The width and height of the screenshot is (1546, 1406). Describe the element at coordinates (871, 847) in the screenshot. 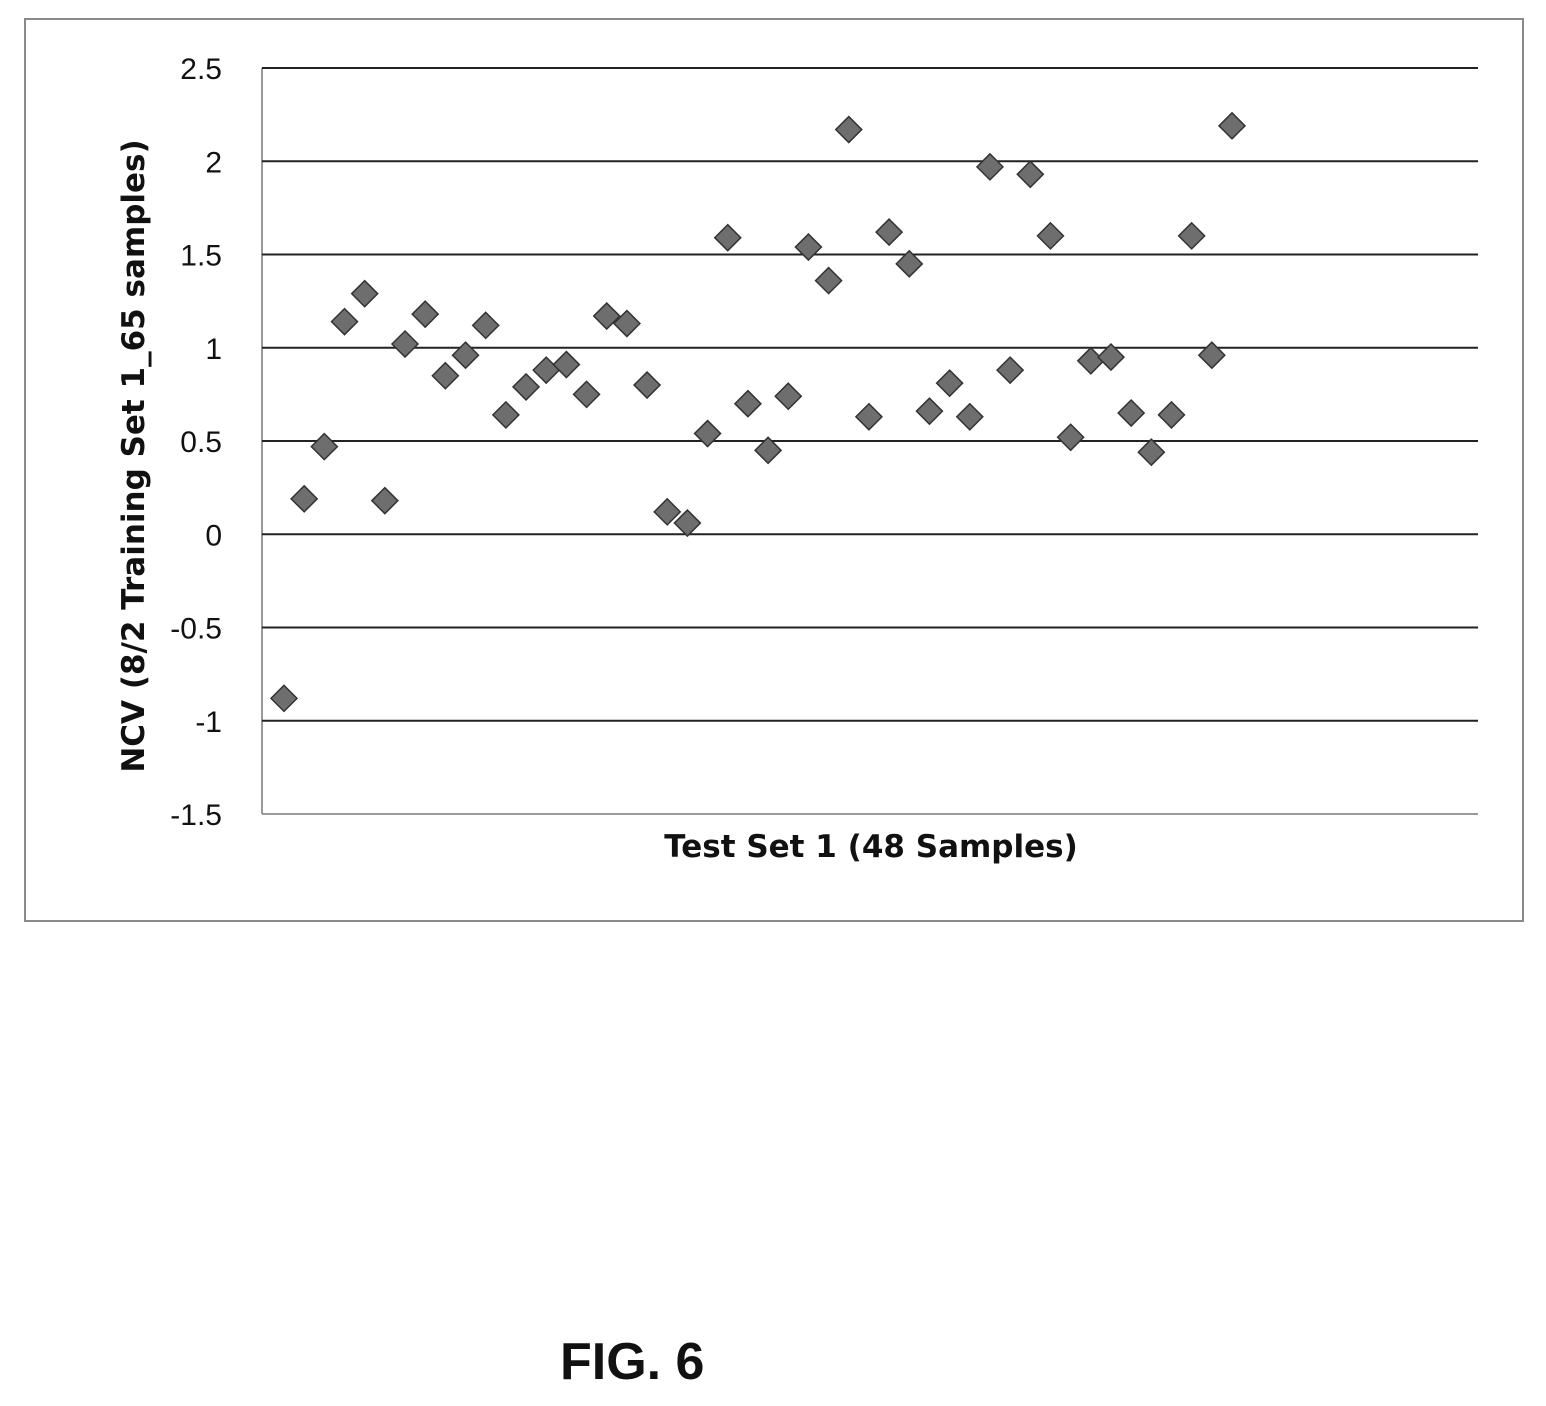

I see `x-axis-title: Test Set 1 (48 Samples)` at that location.